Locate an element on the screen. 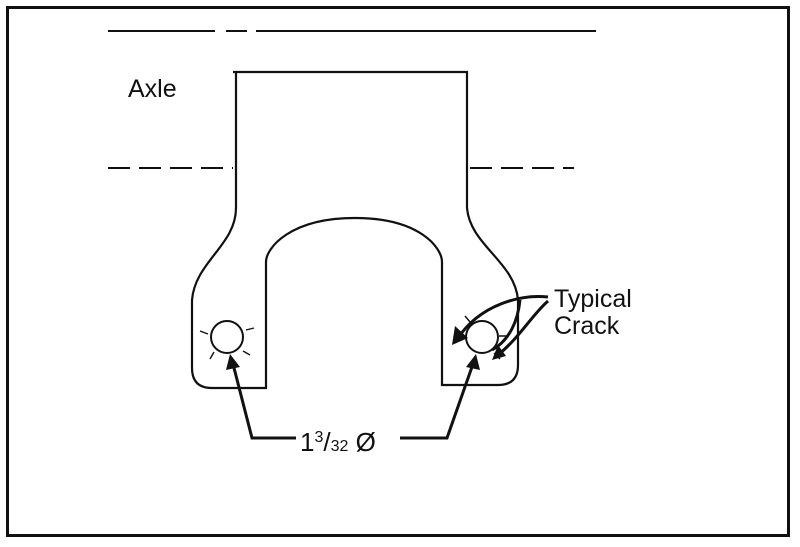  hole-diameter-label: 13/32 Ø is located at coordinates (338, 442).